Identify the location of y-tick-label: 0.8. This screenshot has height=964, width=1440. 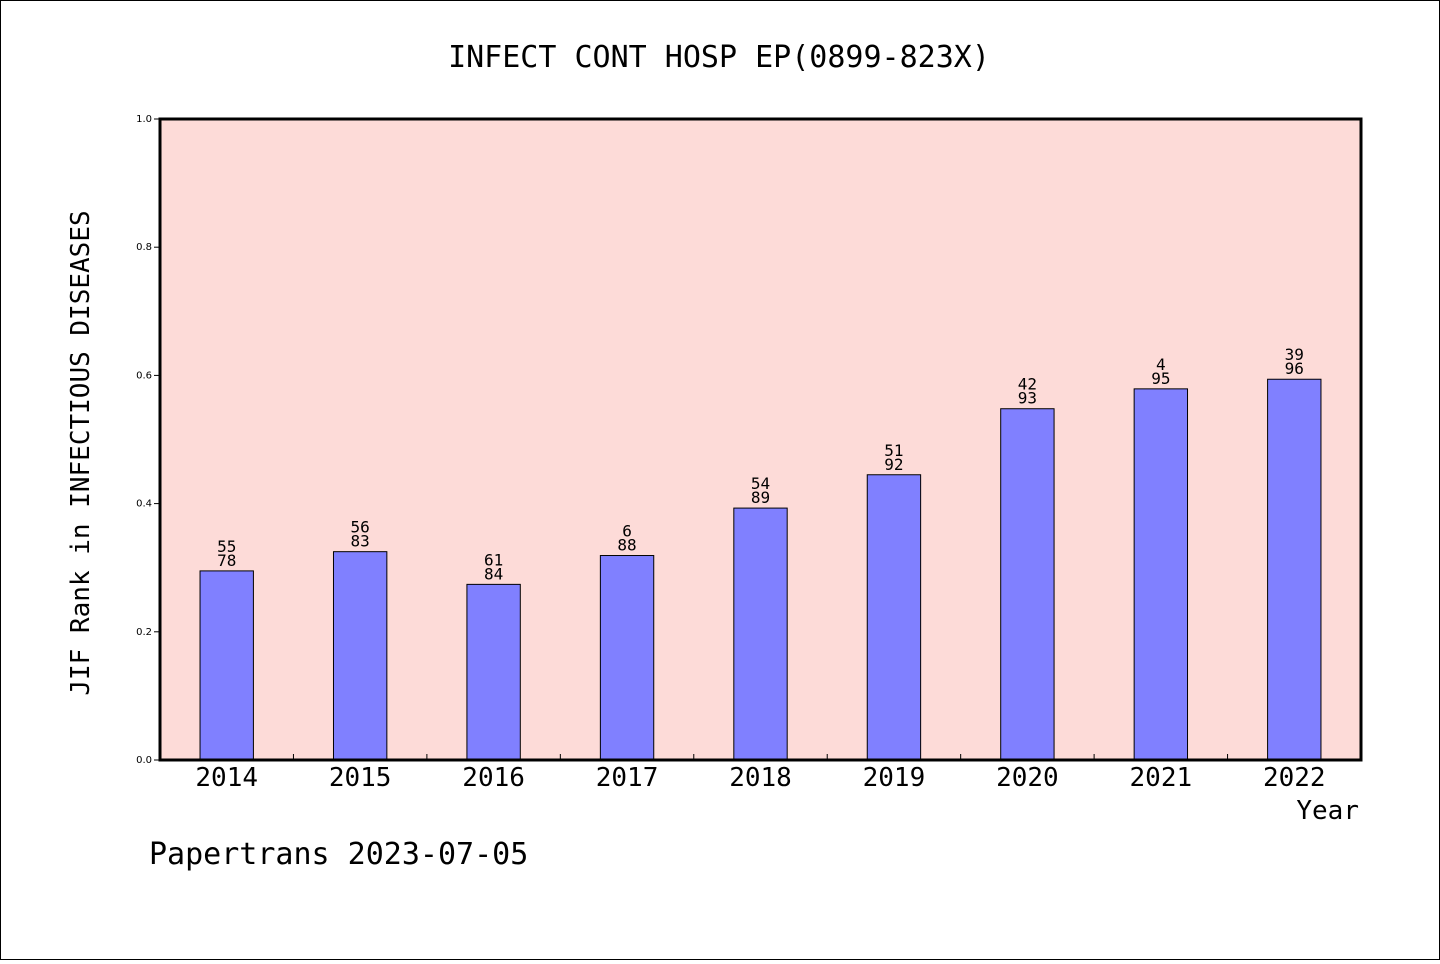
(144, 247).